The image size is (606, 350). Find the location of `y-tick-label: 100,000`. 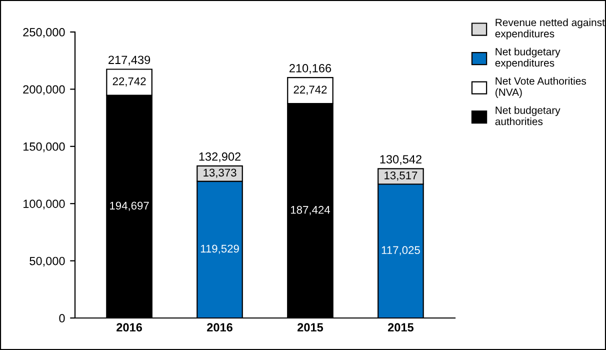

y-tick-label: 100,000 is located at coordinates (44, 205).